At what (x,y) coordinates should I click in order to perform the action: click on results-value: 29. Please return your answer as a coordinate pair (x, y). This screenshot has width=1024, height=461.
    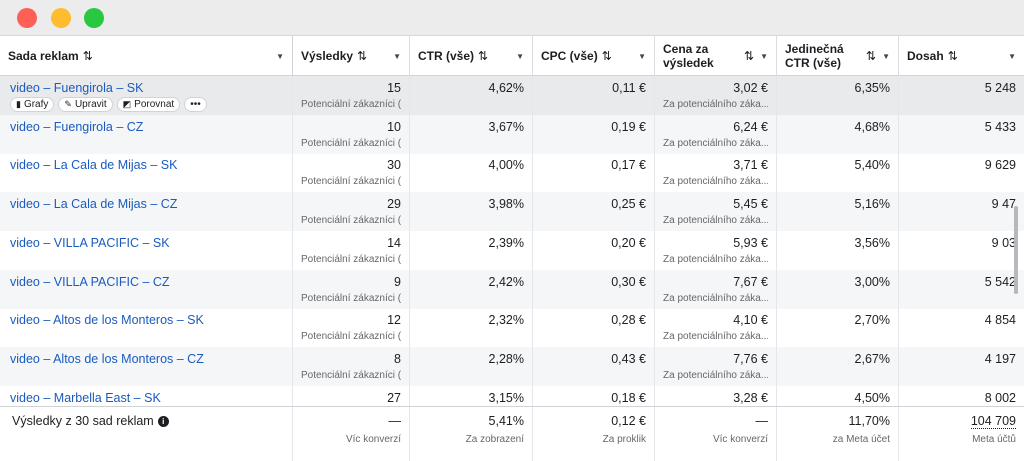
    Looking at the image, I should click on (394, 204).